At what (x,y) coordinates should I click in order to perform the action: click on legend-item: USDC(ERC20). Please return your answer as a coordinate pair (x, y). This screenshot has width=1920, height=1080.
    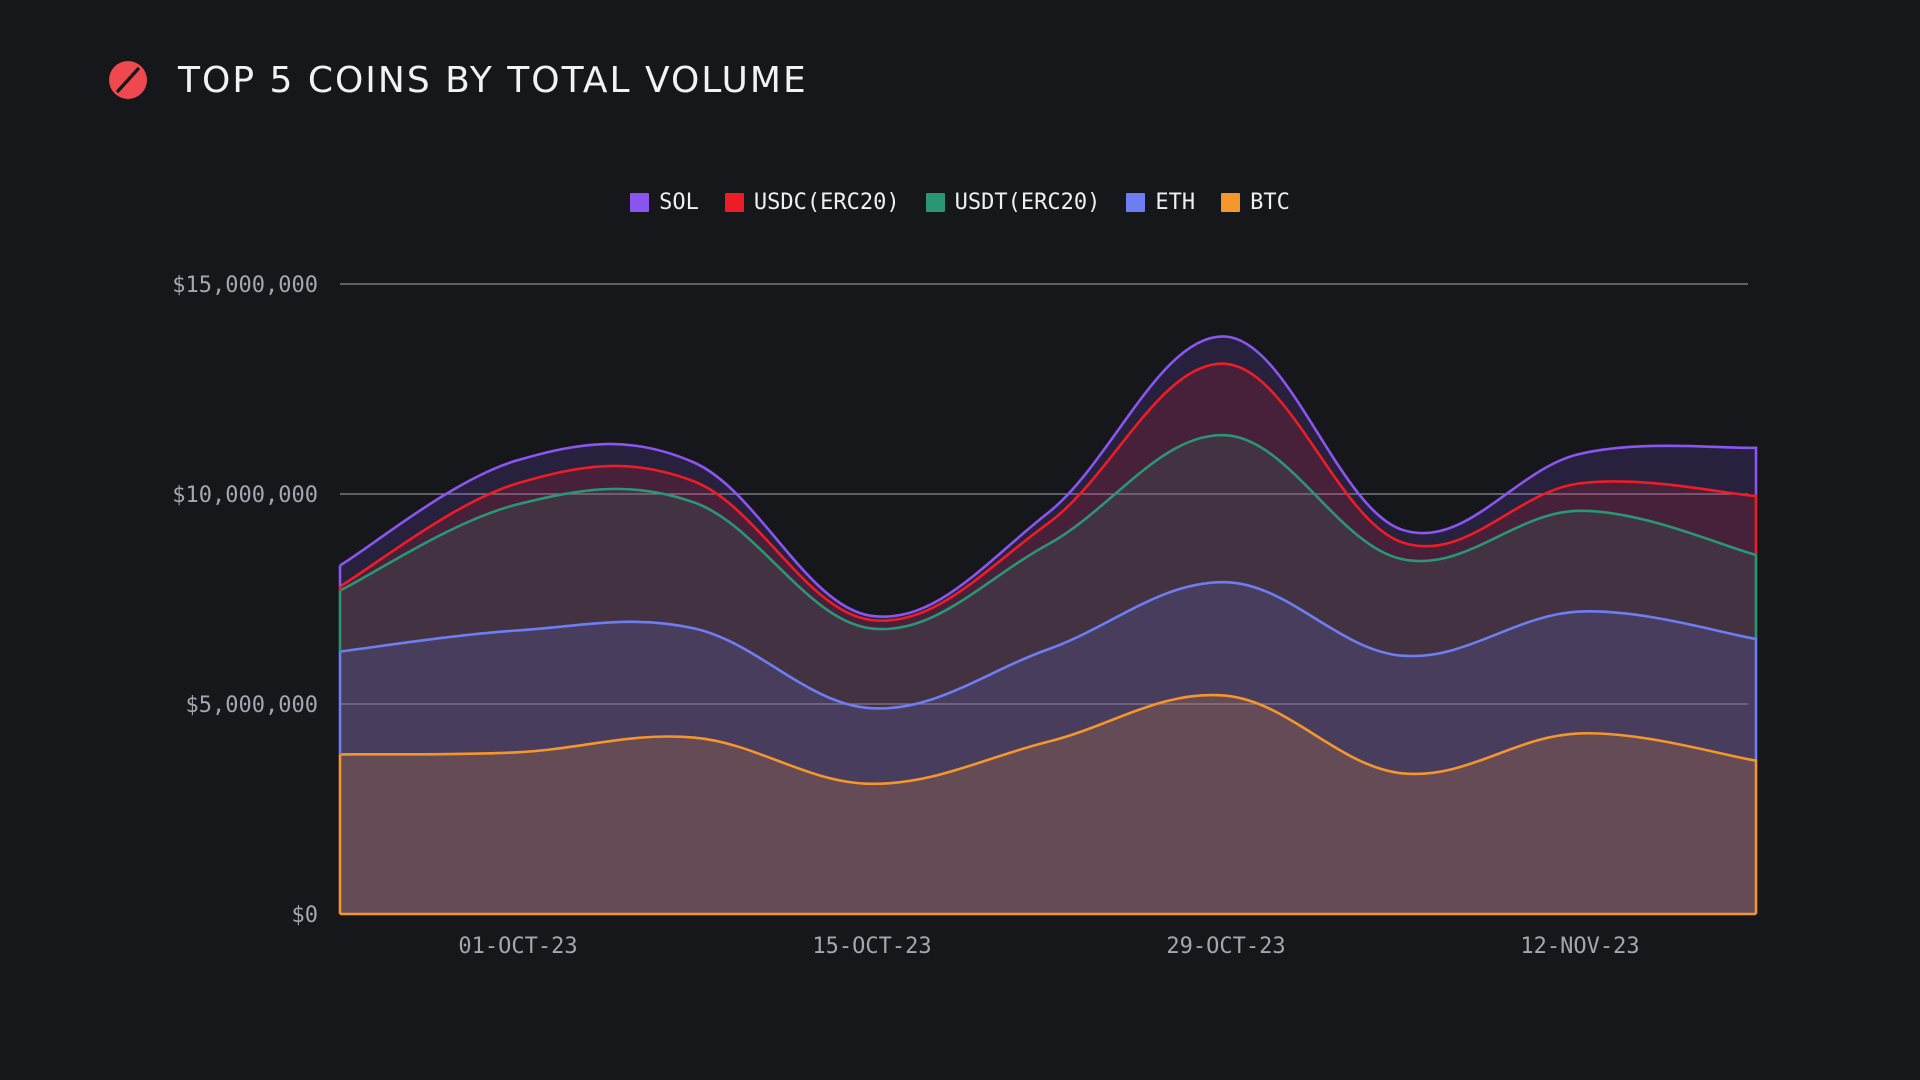
    Looking at the image, I should click on (812, 202).